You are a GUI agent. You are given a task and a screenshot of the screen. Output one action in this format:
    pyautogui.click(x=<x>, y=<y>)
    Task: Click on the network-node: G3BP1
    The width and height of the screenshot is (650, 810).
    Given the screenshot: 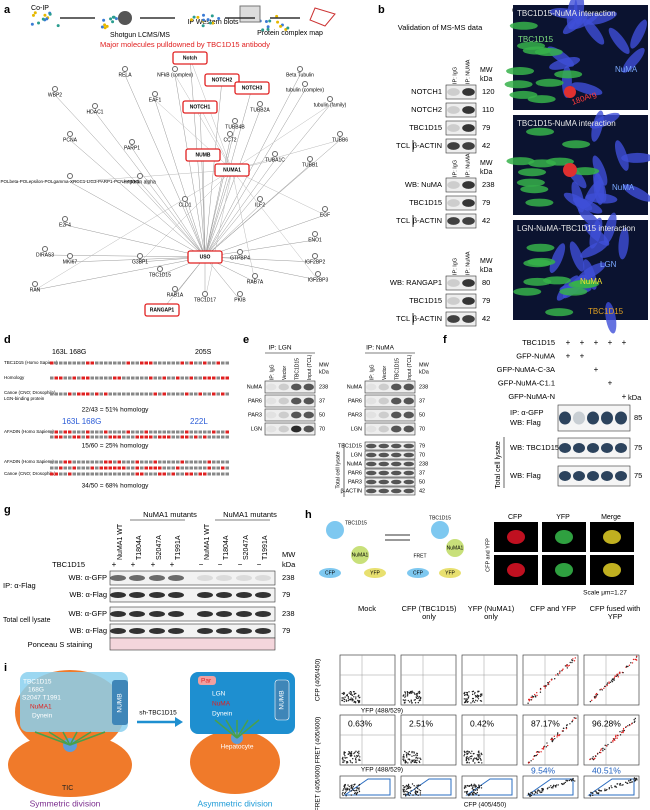 What is the action you would take?
    pyautogui.click(x=140, y=262)
    